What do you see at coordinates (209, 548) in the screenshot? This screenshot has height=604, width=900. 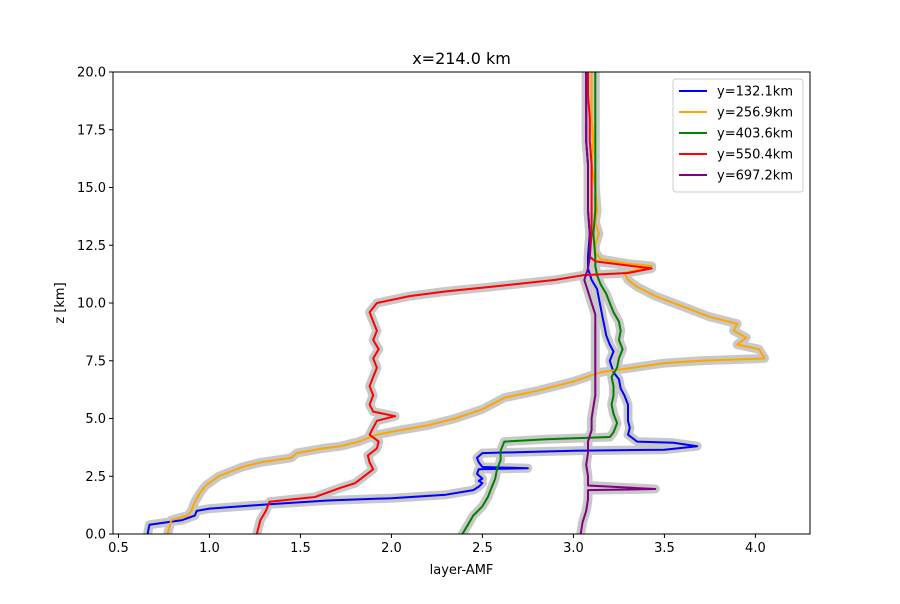 I see `x-tick-label: 1.0` at bounding box center [209, 548].